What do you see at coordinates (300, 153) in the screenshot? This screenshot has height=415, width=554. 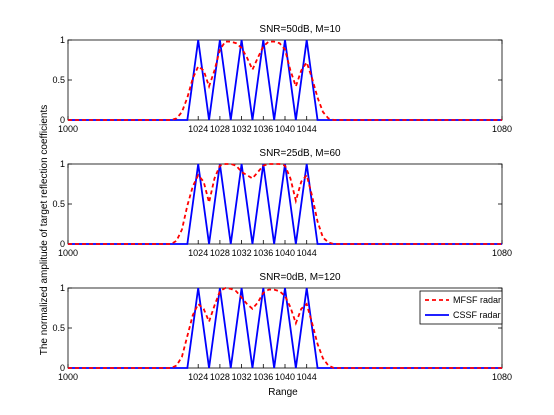 I see `subplot-title: SNR=25dB, M=60` at bounding box center [300, 153].